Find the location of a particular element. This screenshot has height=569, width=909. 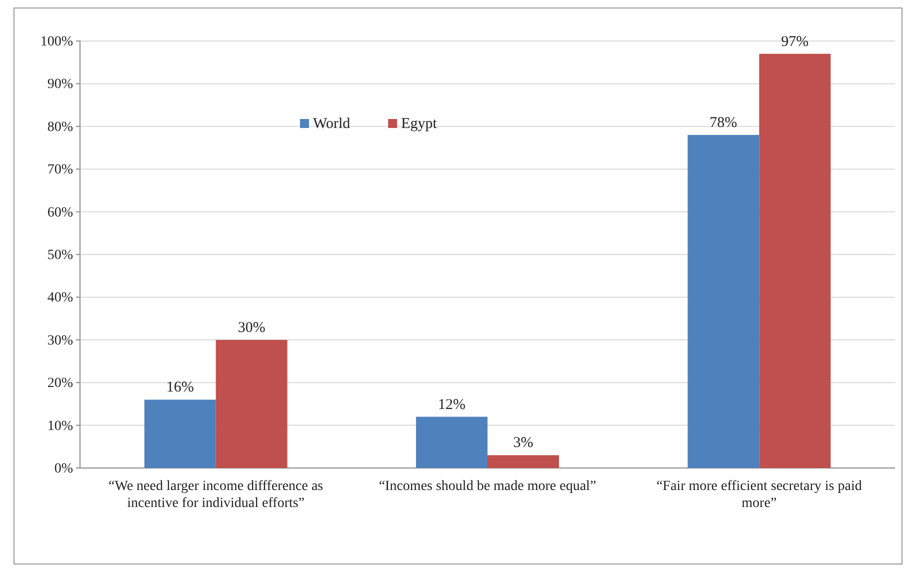

y-tick-label: 80% is located at coordinates (60, 127).